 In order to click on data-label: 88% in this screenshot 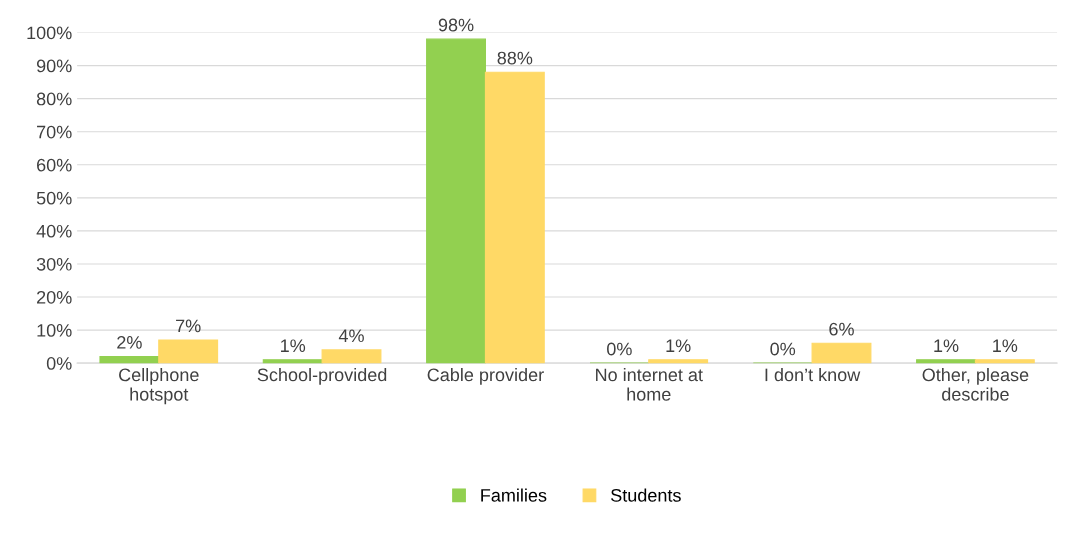, I will do `click(515, 58)`.